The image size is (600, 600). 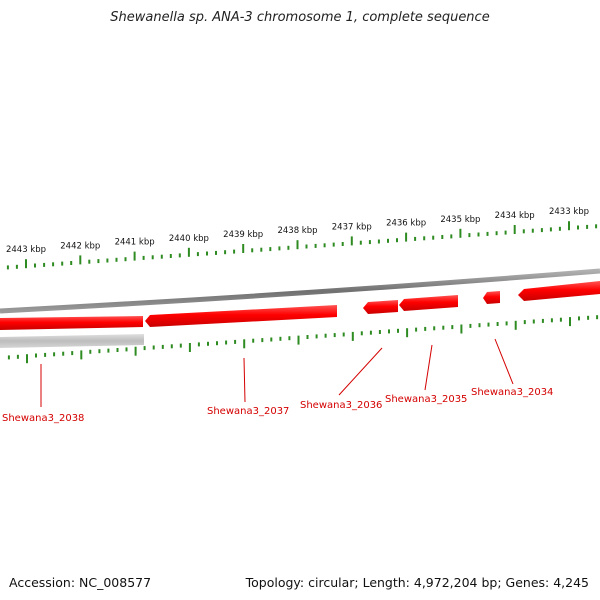 What do you see at coordinates (43, 418) in the screenshot?
I see `gene-label-2038: Shewana3_2038` at bounding box center [43, 418].